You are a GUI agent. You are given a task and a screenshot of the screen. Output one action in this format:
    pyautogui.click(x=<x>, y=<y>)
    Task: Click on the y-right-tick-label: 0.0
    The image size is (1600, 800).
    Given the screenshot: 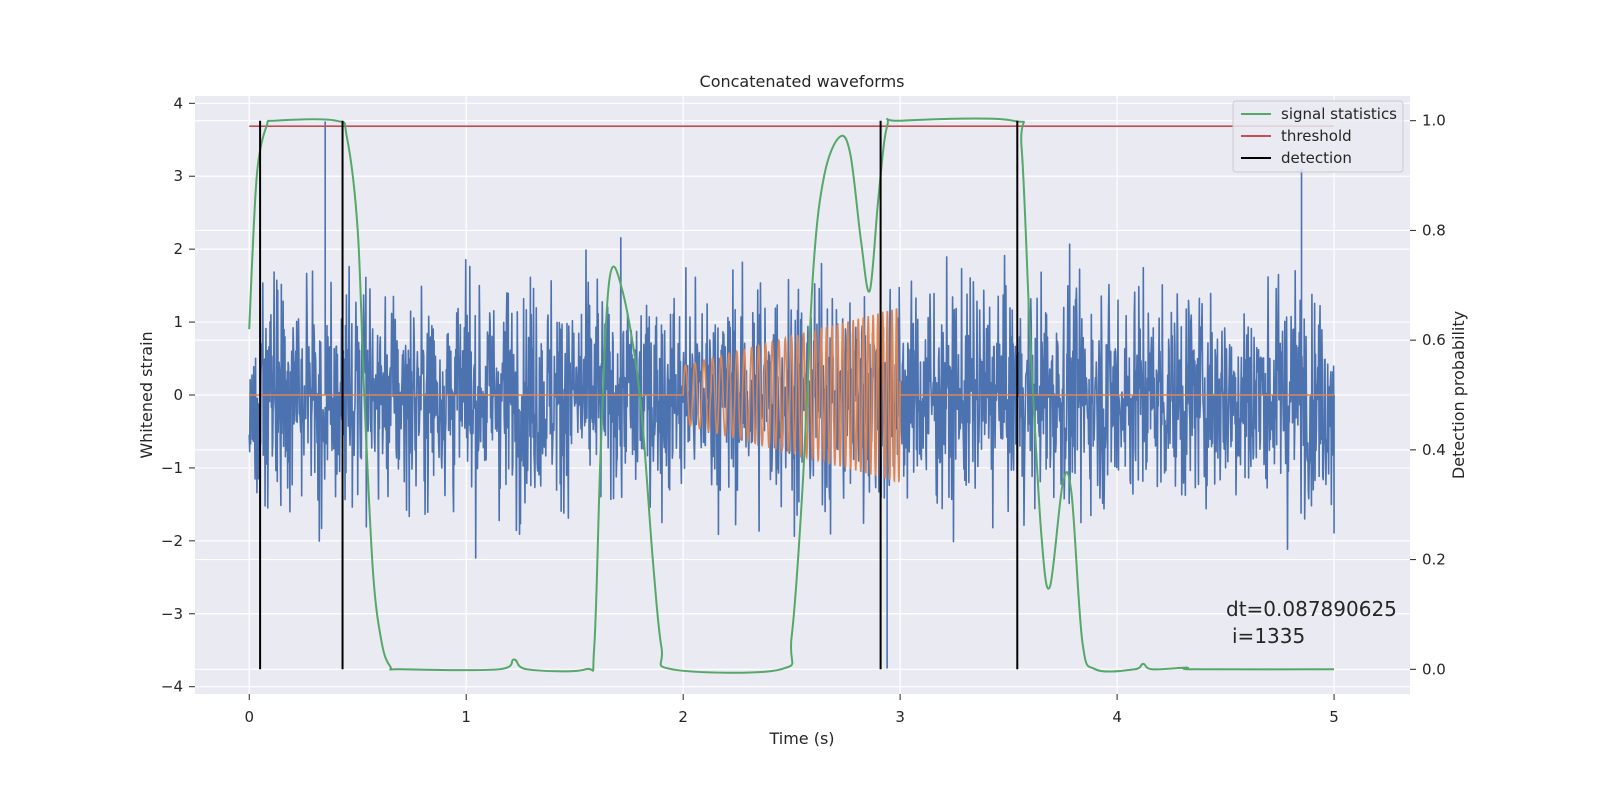 What is the action you would take?
    pyautogui.click(x=1434, y=669)
    